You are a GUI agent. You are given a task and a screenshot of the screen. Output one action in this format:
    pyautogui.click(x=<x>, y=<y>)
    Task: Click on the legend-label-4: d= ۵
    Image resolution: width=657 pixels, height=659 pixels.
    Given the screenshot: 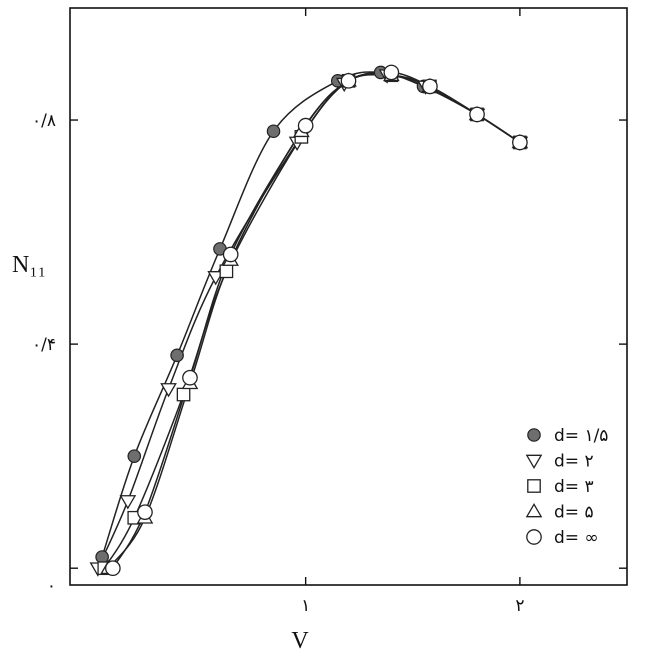 What is the action you would take?
    pyautogui.click(x=574, y=513)
    